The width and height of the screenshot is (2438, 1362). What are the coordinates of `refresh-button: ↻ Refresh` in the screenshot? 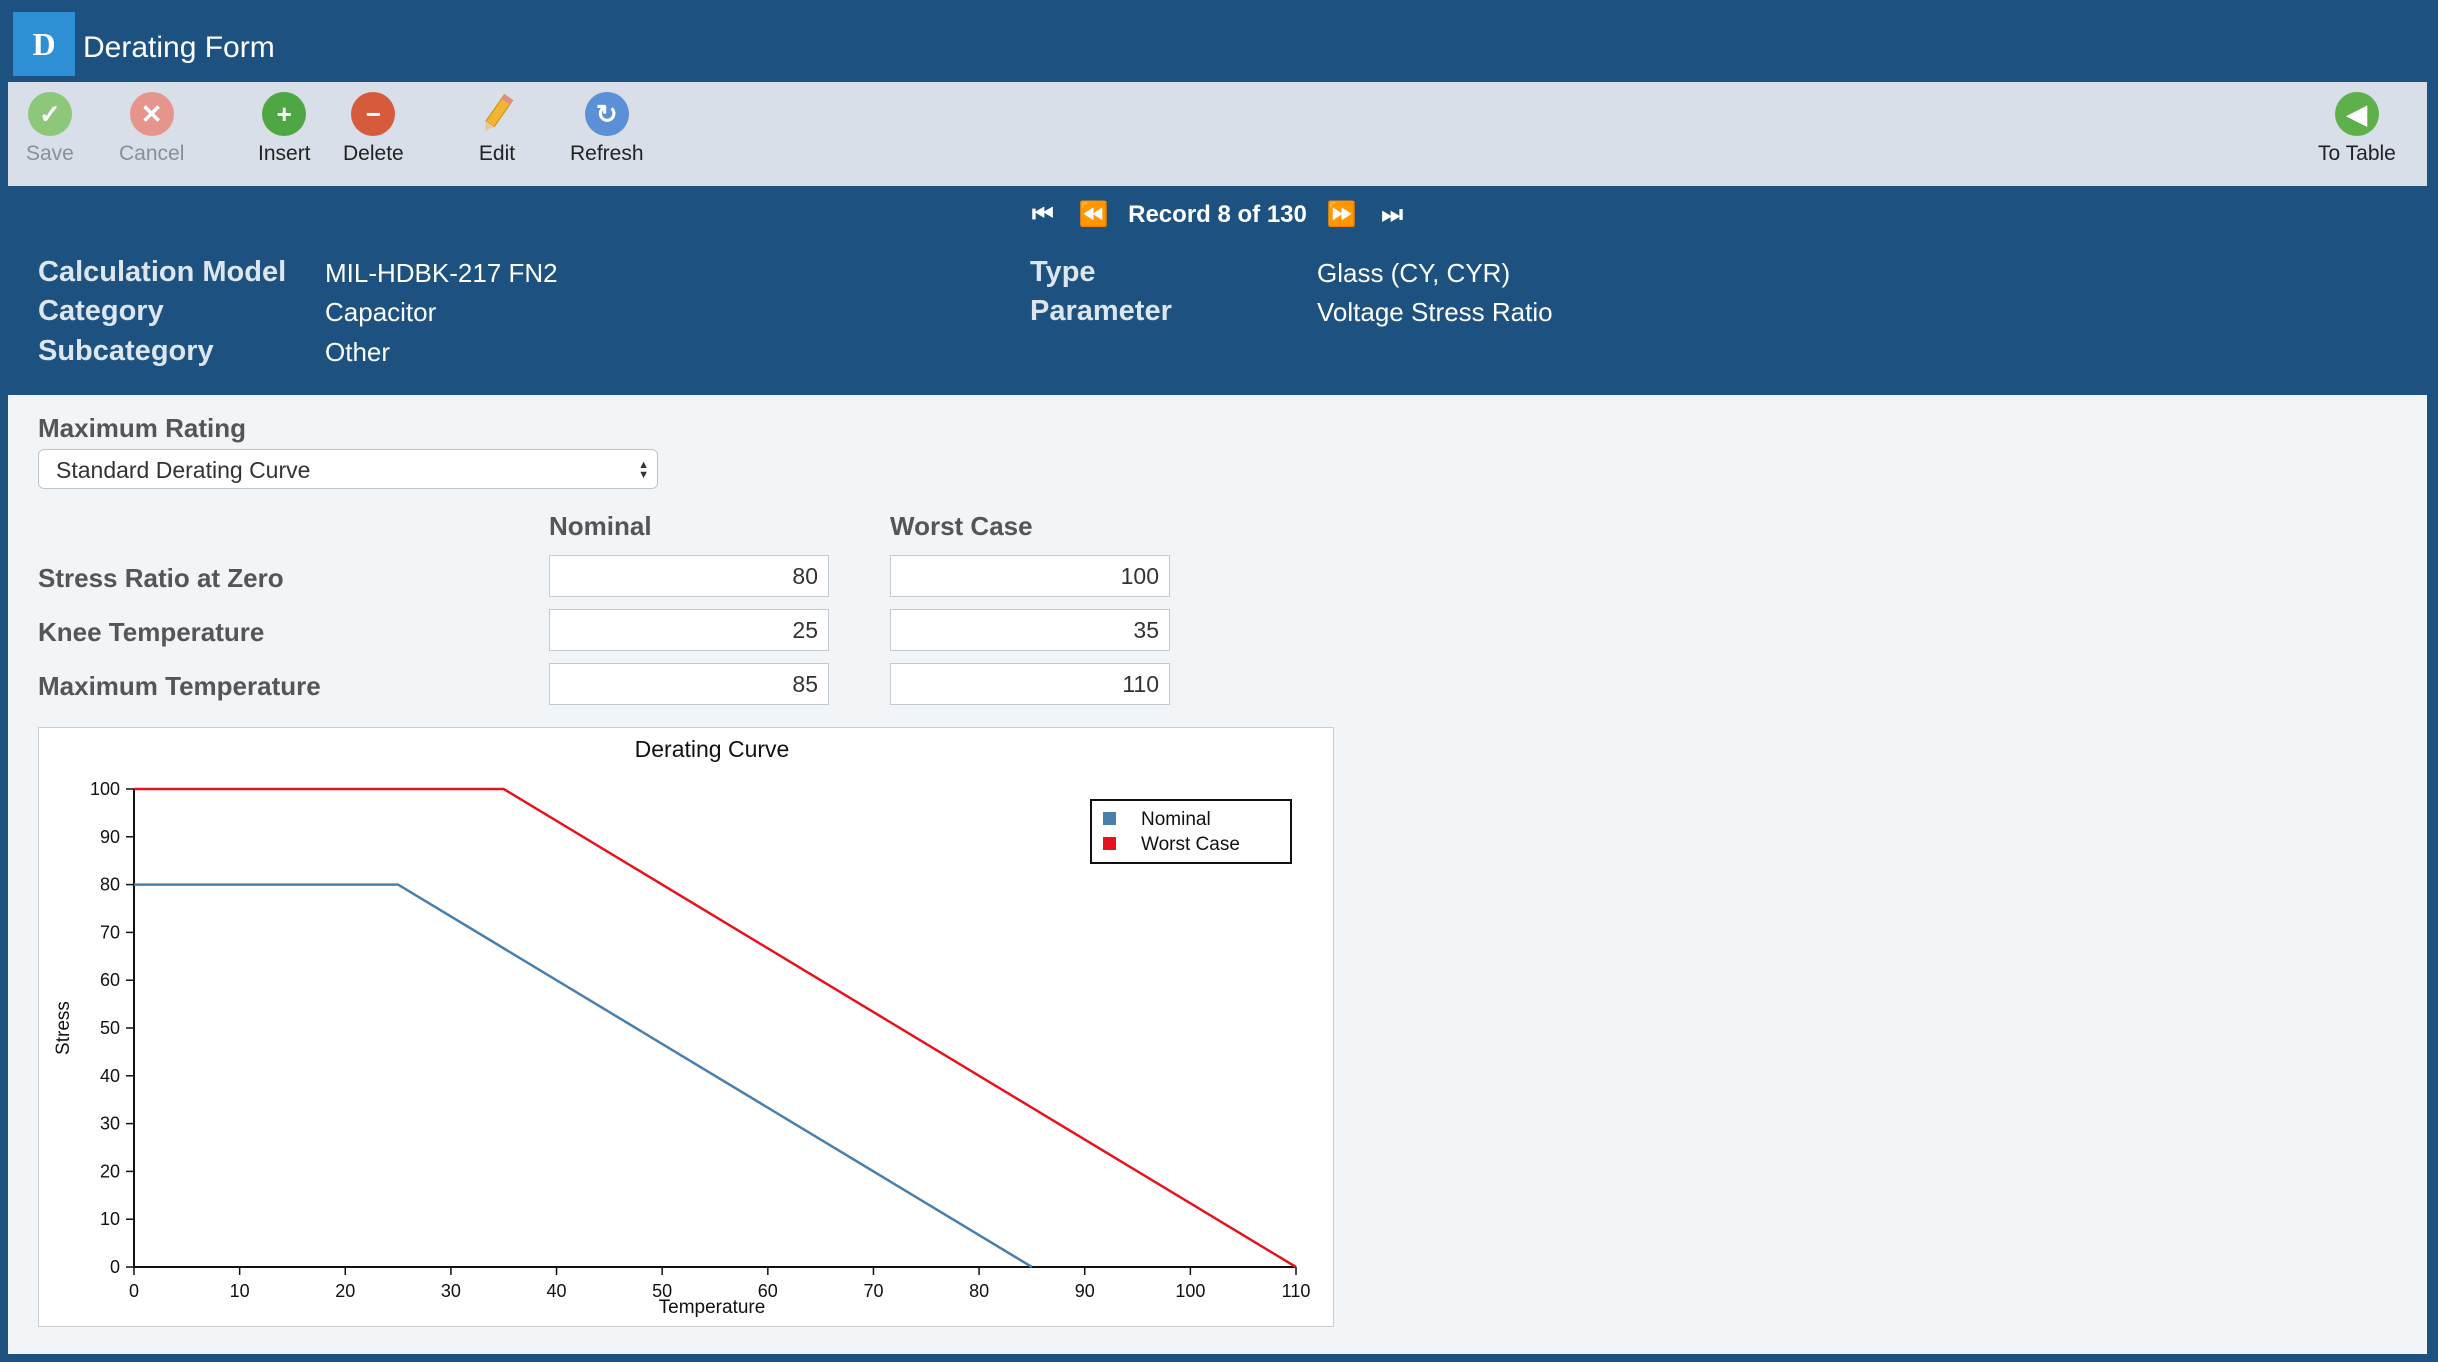 It's located at (607, 129).